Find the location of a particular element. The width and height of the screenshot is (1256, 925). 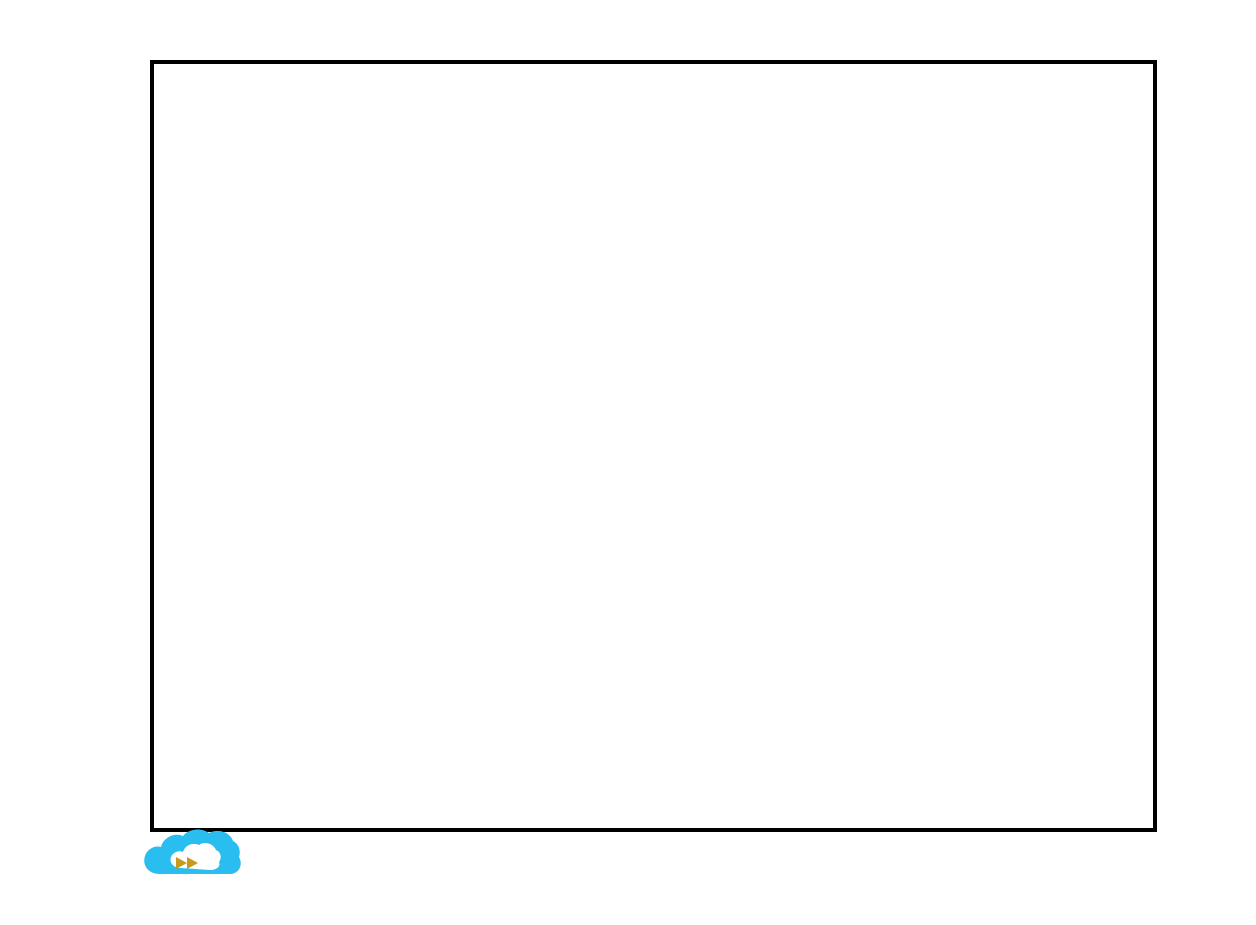

cloud-icon is located at coordinates (192, 851).